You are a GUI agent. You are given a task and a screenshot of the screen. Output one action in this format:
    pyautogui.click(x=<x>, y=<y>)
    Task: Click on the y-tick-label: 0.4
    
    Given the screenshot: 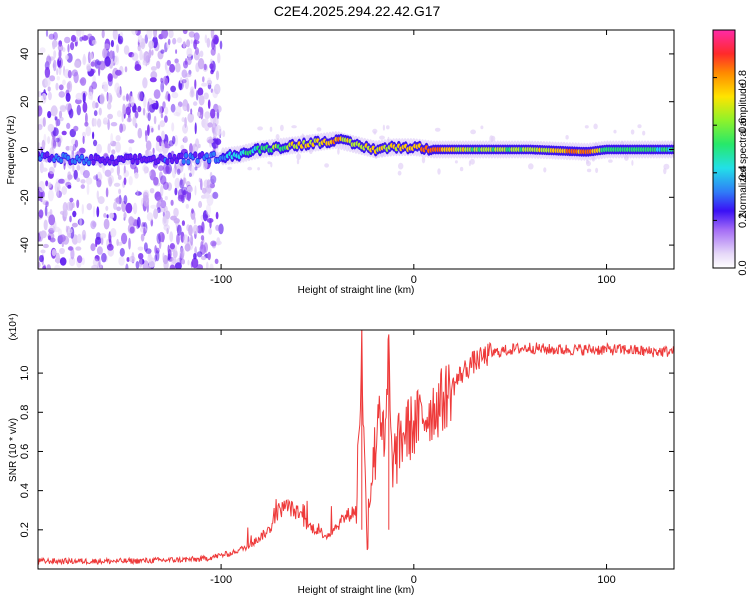 What is the action you would take?
    pyautogui.click(x=25, y=490)
    